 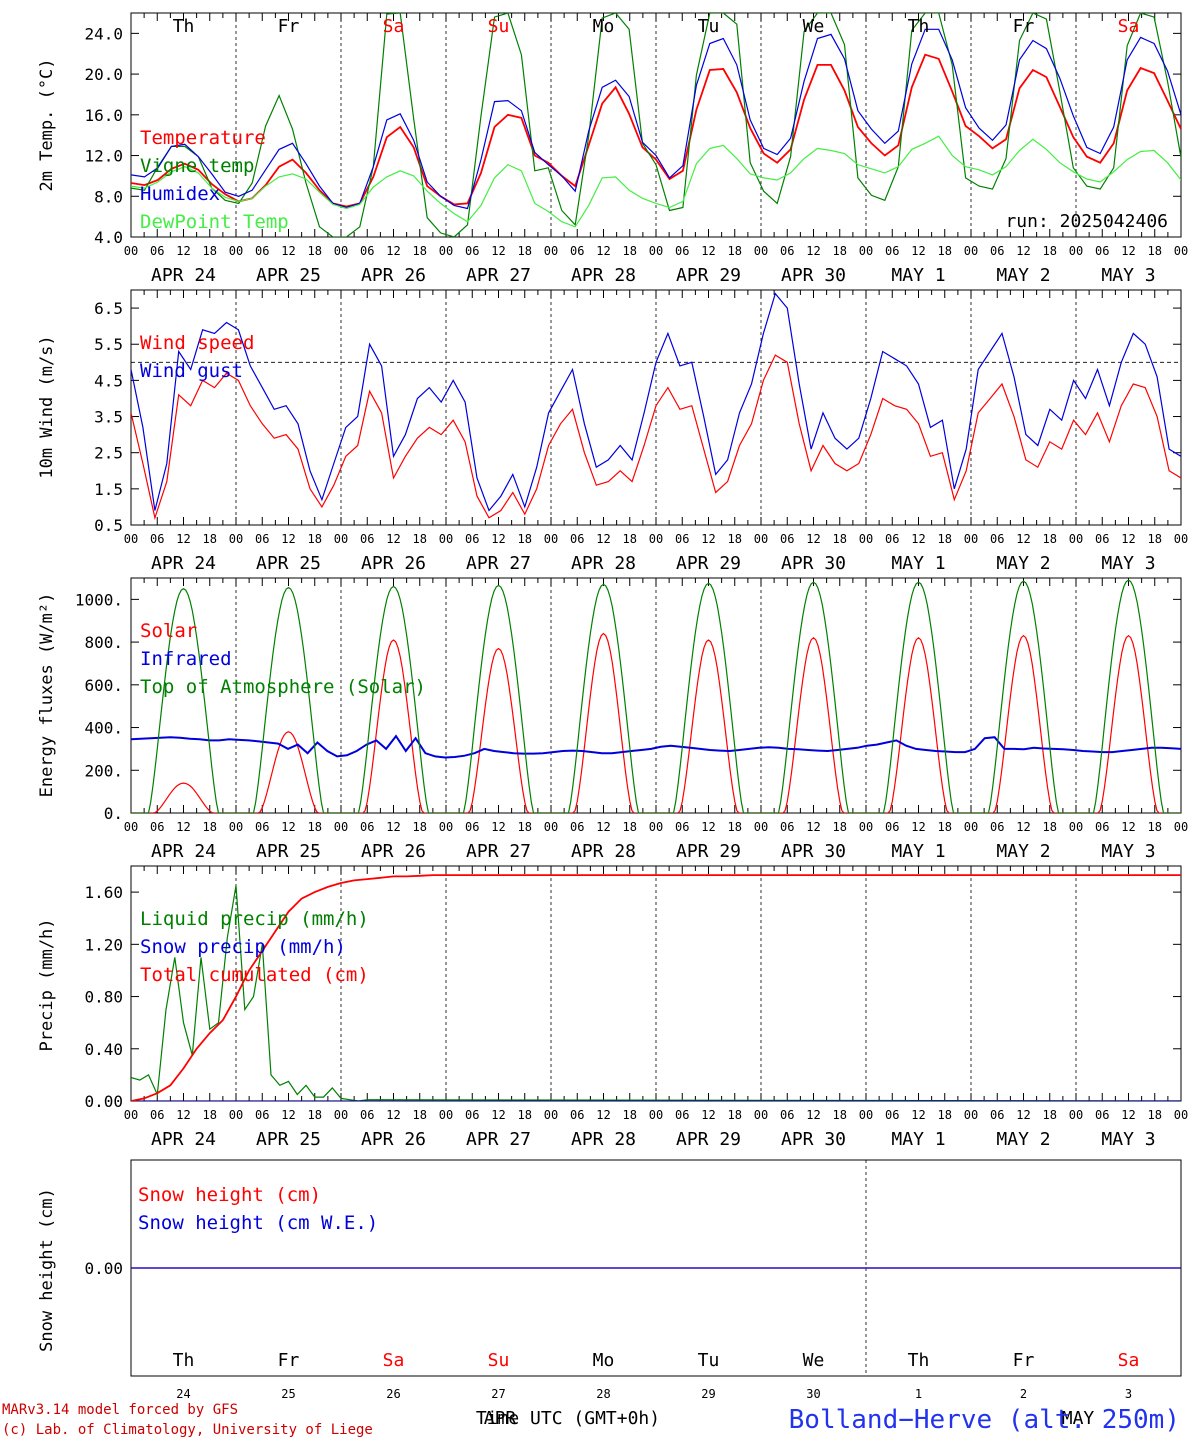 What do you see at coordinates (498, 1394) in the screenshot?
I see `day-number: 27` at bounding box center [498, 1394].